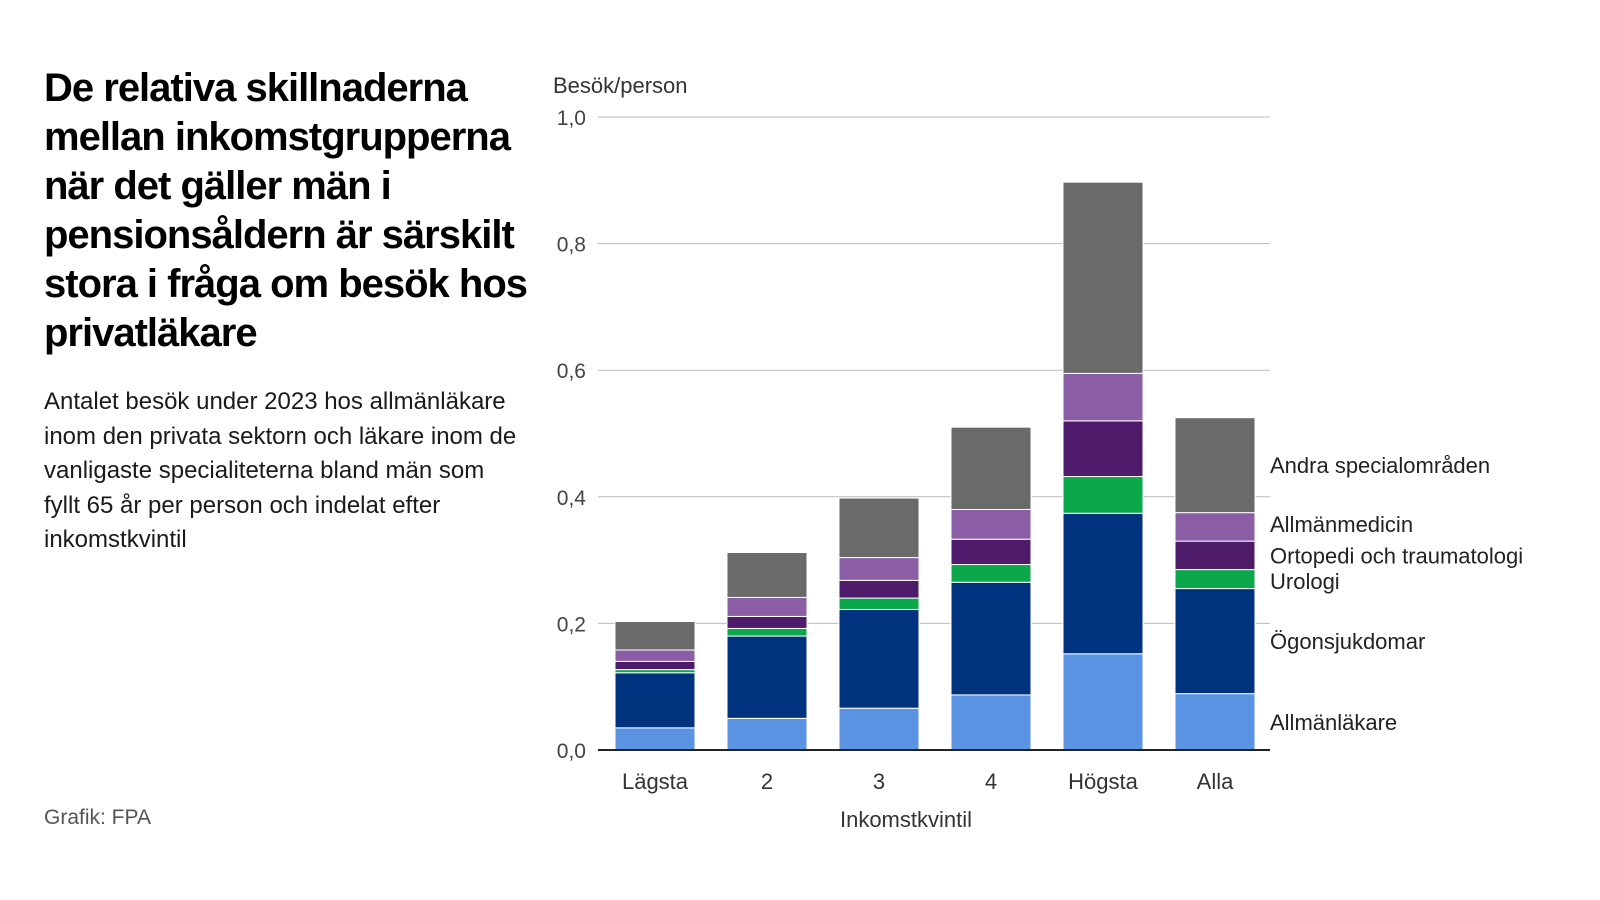 This screenshot has width=1600, height=900. I want to click on legend-label: Allmänläkare, so click(1333, 722).